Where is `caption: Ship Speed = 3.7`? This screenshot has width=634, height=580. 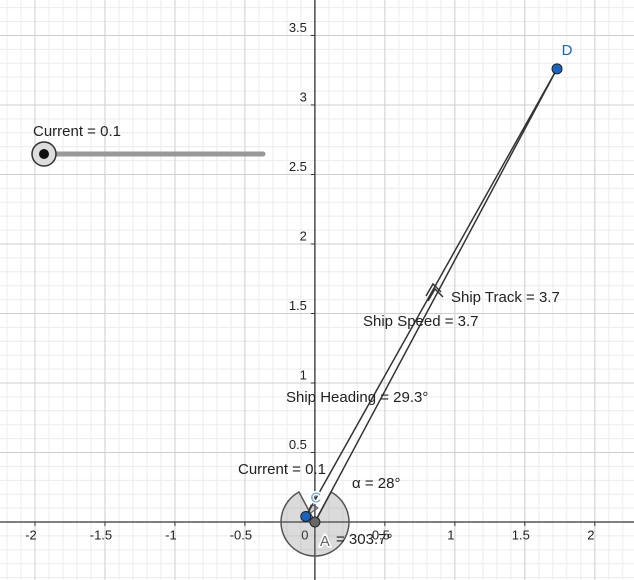
caption: Ship Speed = 3.7 is located at coordinates (421, 321).